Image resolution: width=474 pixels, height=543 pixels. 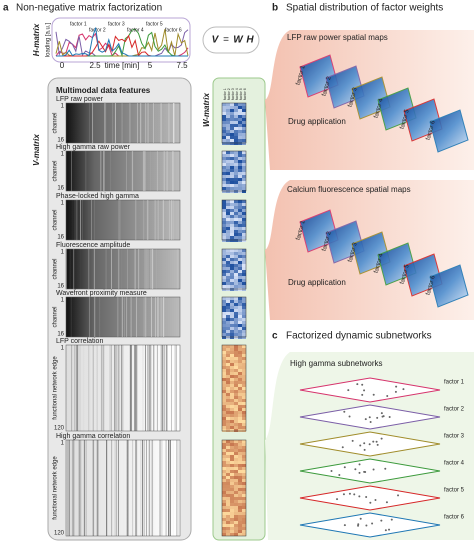 I want to click on heatmap, so click(x=123, y=488).